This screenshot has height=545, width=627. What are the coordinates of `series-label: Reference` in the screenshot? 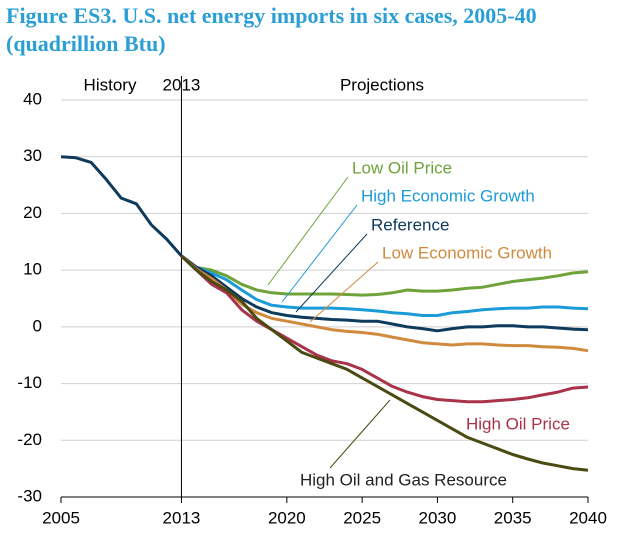 It's located at (410, 224).